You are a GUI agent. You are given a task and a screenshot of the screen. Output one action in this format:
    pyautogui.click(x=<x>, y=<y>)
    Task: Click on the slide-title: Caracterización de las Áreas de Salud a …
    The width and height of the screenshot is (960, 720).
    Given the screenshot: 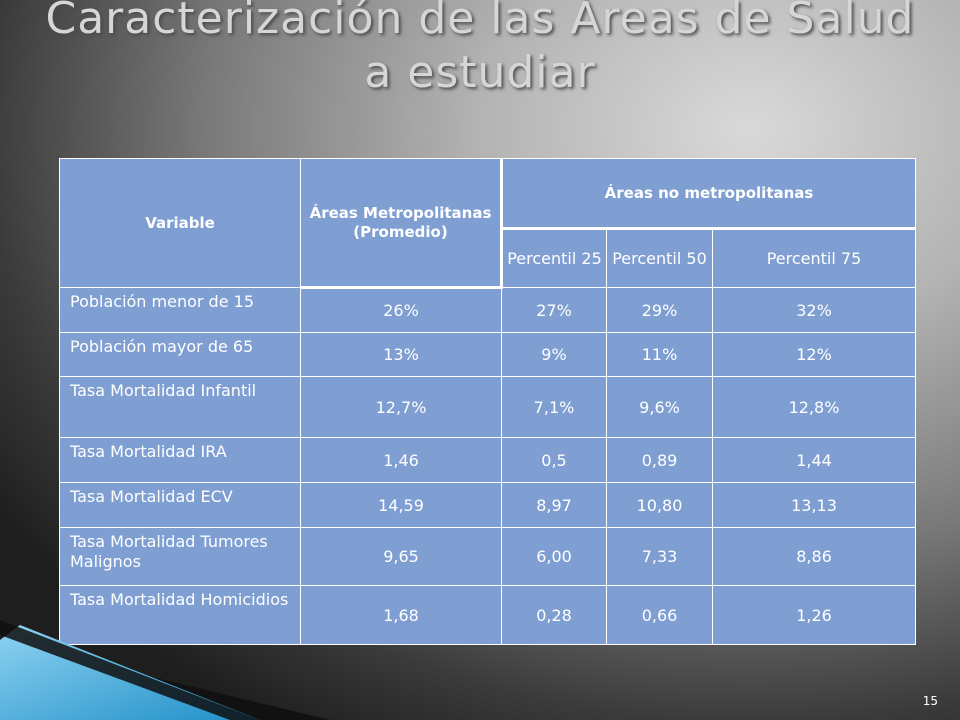 What is the action you would take?
    pyautogui.click(x=480, y=49)
    